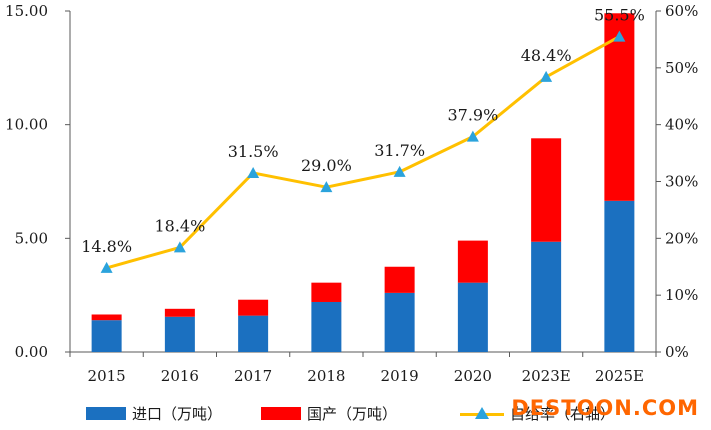 This screenshot has width=711, height=430. Describe the element at coordinates (472, 115) in the screenshot. I see `data-label: 37.9%` at that location.